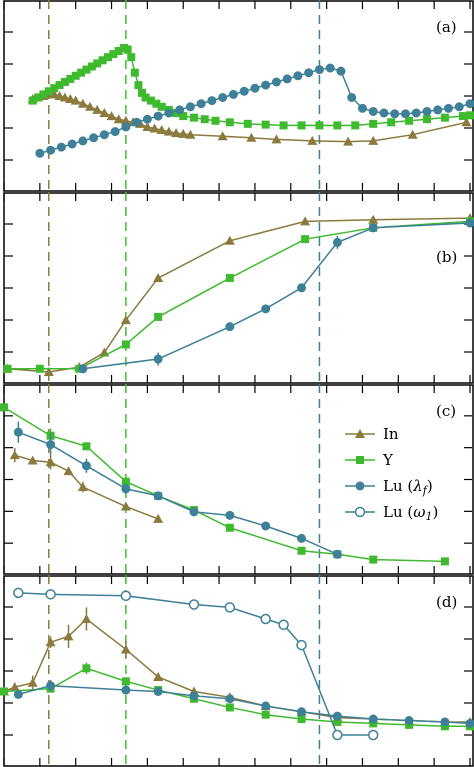  I want to click on legend-label-y: Y, so click(388, 460).